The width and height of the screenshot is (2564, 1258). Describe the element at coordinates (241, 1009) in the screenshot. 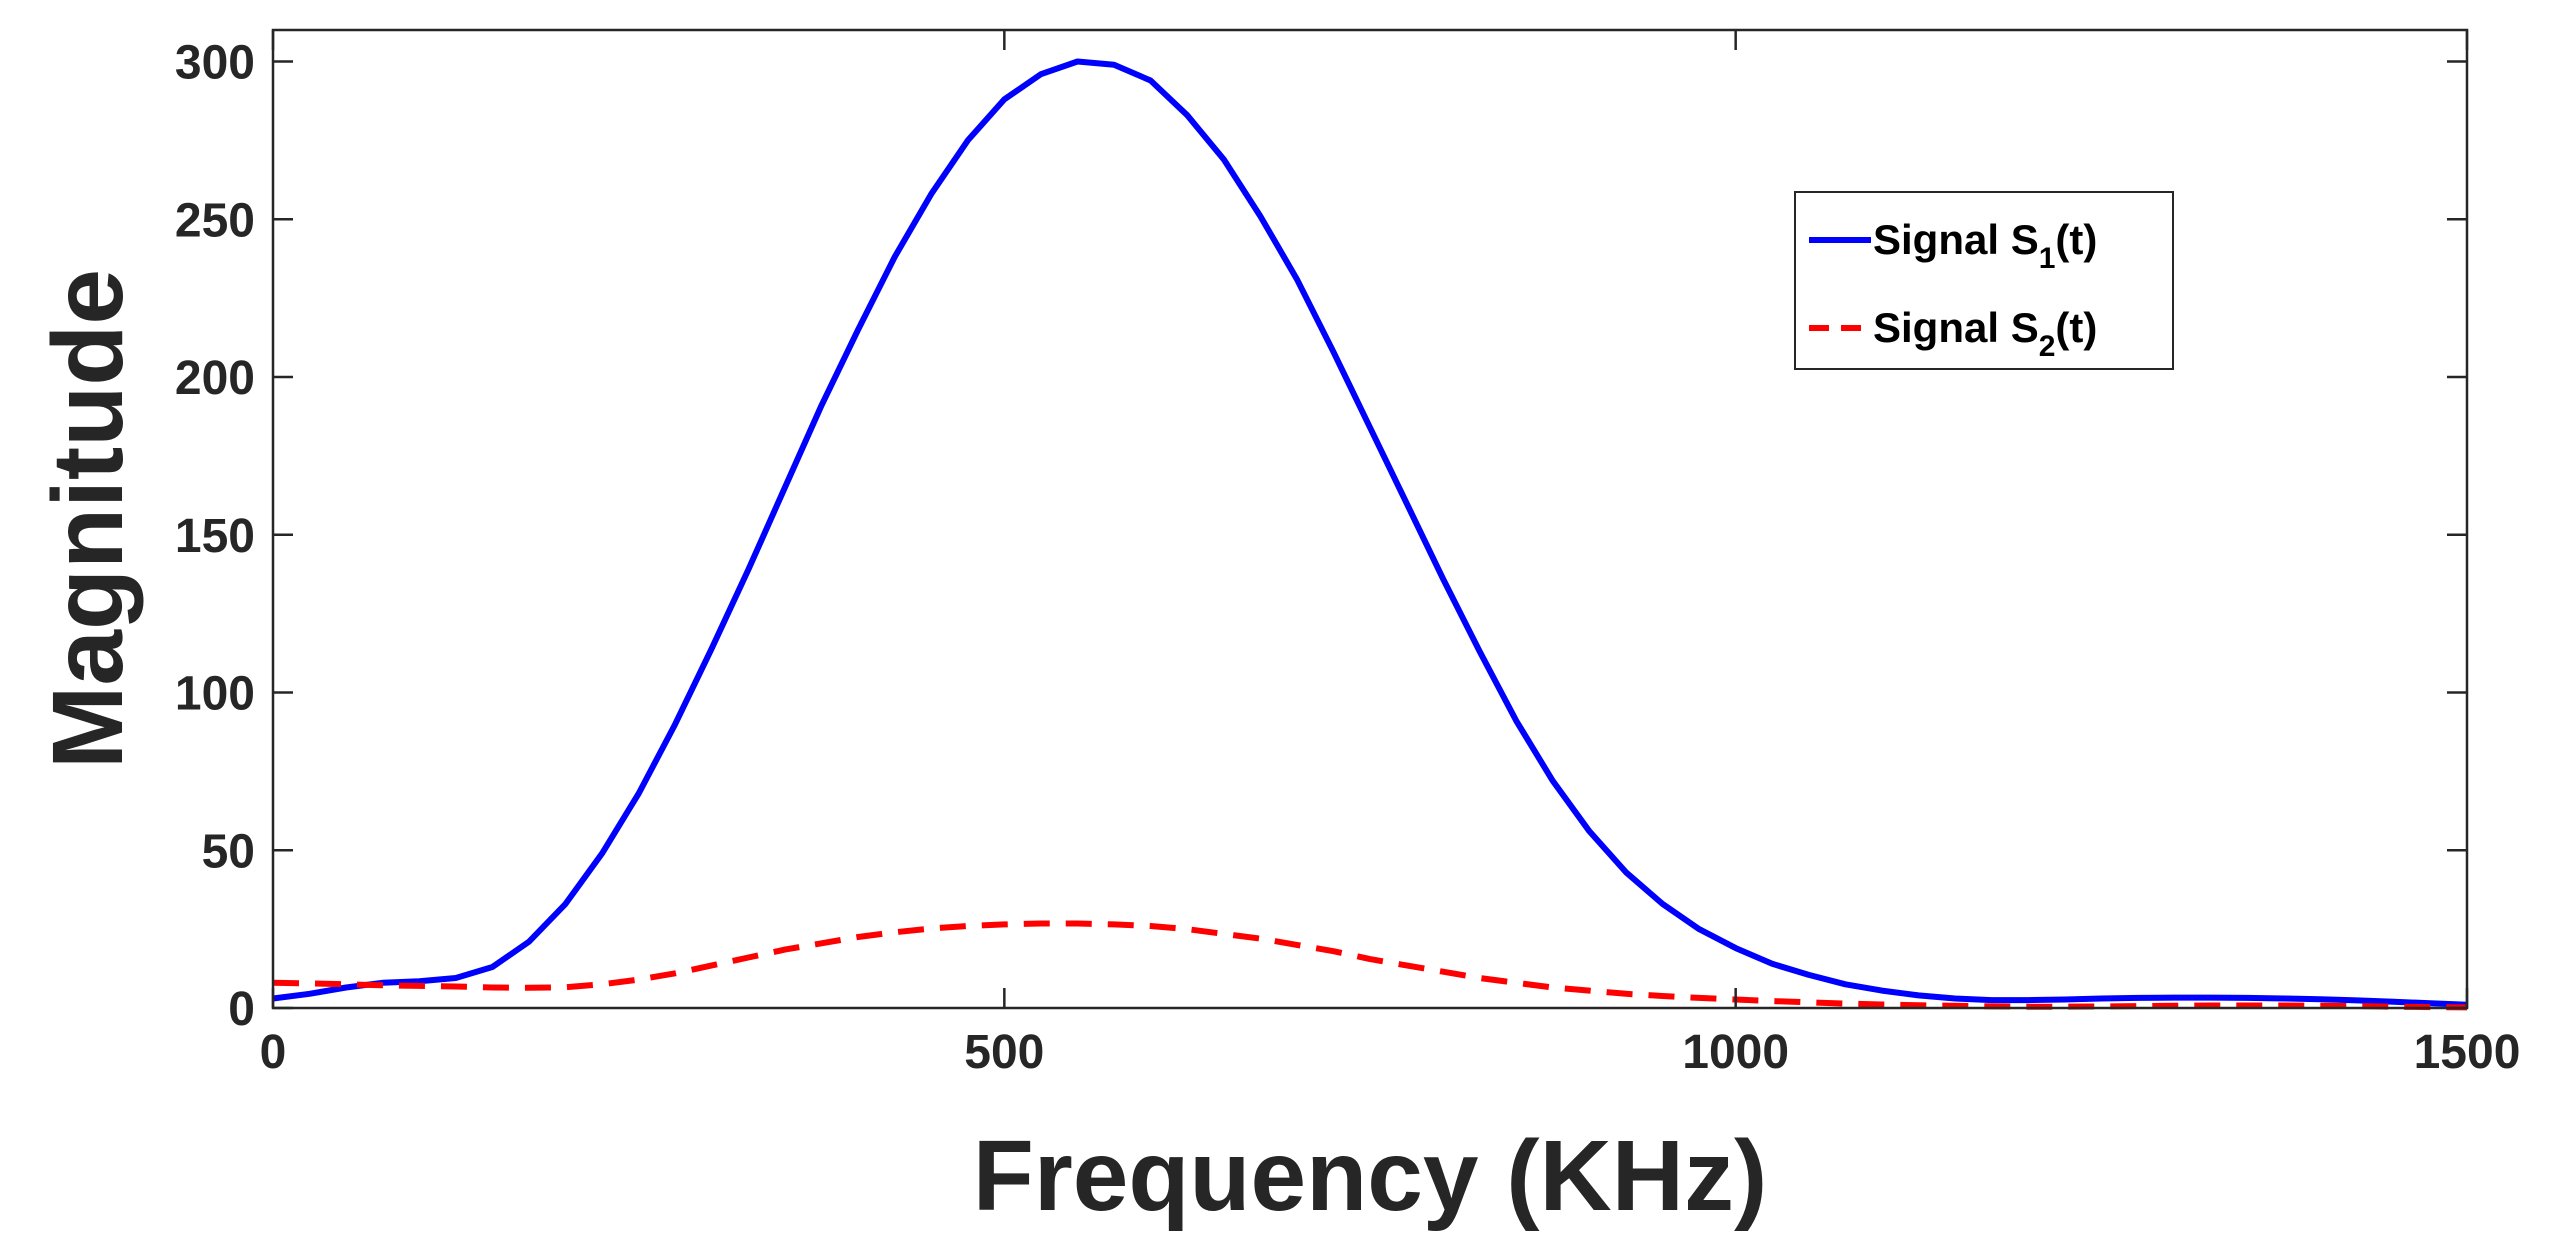

I see `y-tick-label: 0` at that location.